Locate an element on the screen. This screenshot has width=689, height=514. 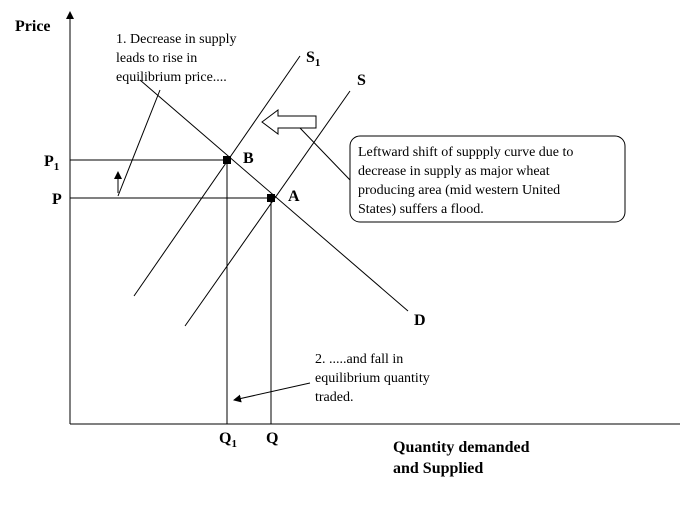
label: S is located at coordinates (310, 57).